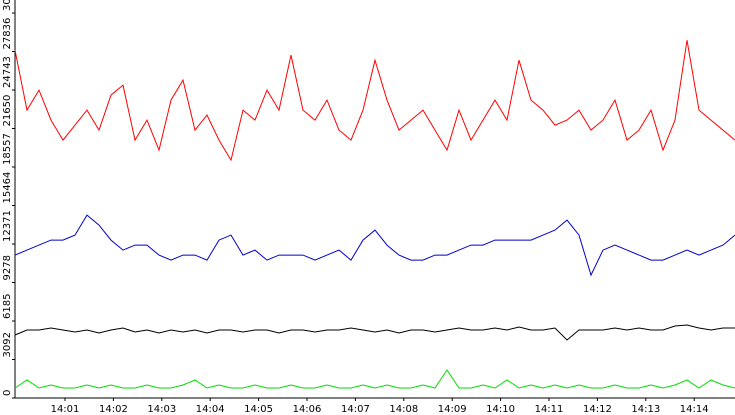  What do you see at coordinates (7, 188) in the screenshot?
I see `y-tick-label: 15464` at bounding box center [7, 188].